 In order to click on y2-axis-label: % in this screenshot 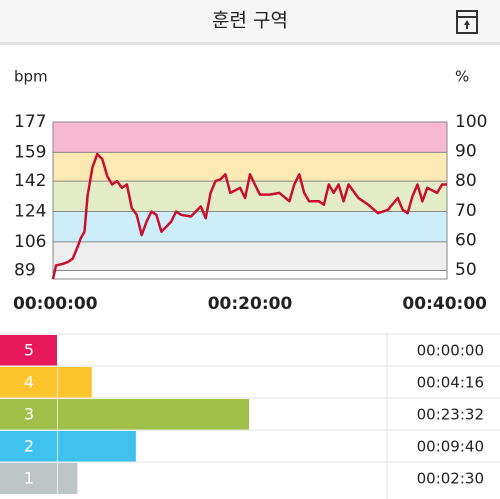, I will do `click(462, 77)`.